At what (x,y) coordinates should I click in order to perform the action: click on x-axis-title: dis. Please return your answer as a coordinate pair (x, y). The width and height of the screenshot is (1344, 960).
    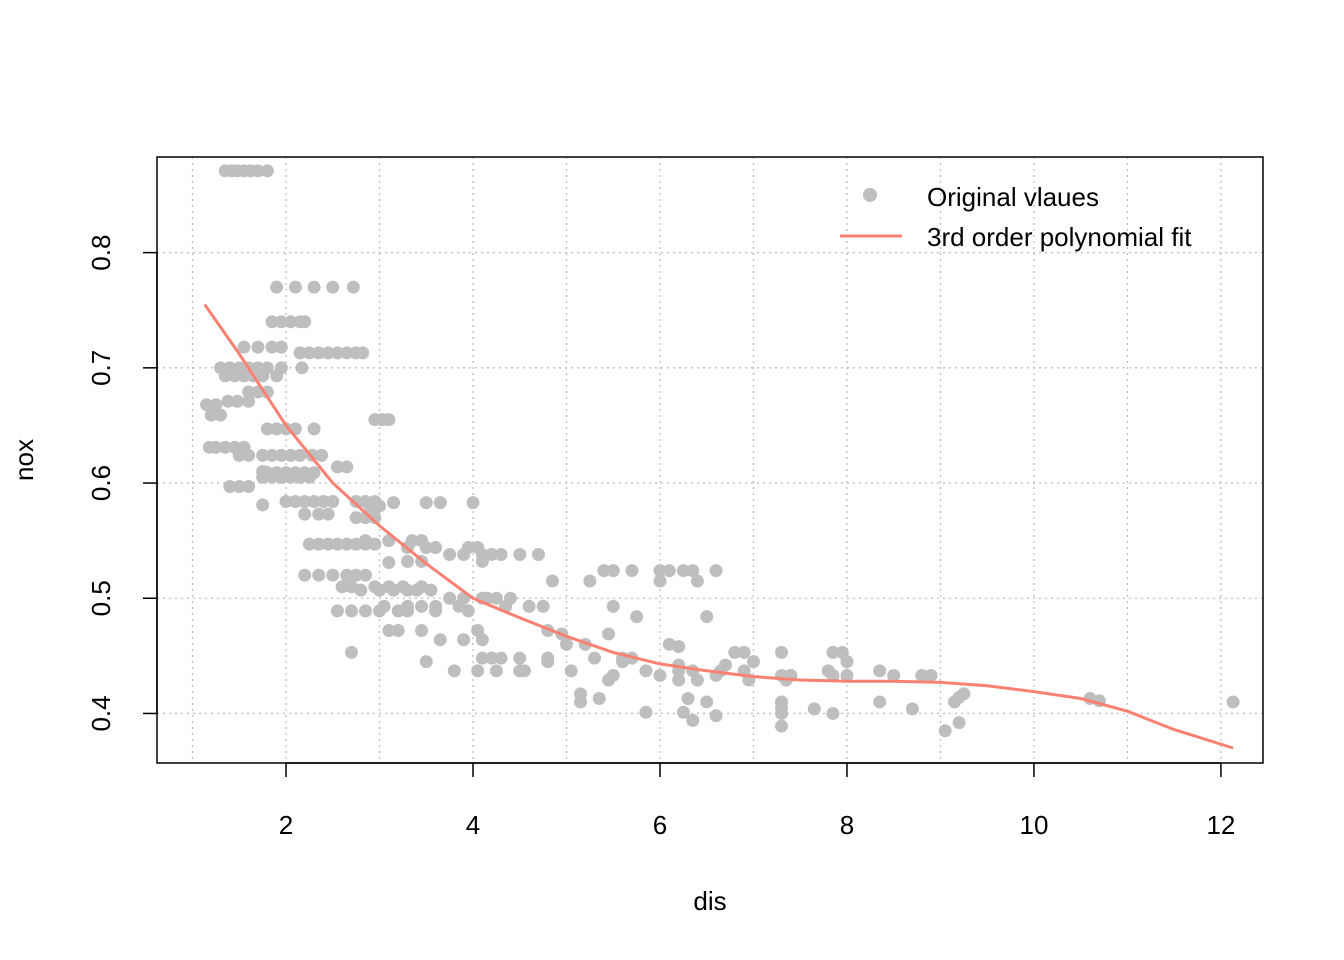
    Looking at the image, I should click on (709, 901).